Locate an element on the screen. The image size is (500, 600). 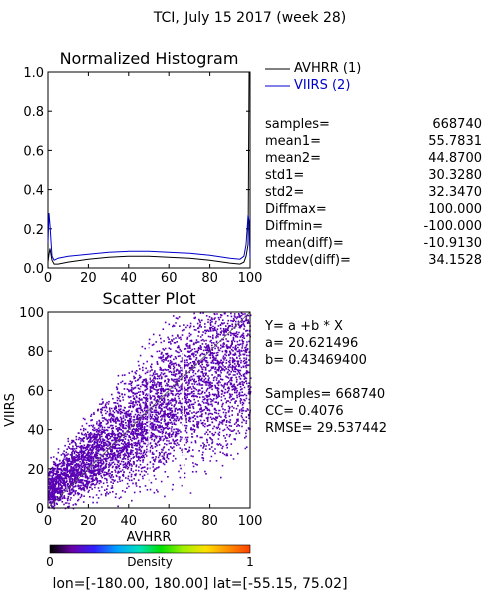
histogram-series is located at coordinates (149, 168).